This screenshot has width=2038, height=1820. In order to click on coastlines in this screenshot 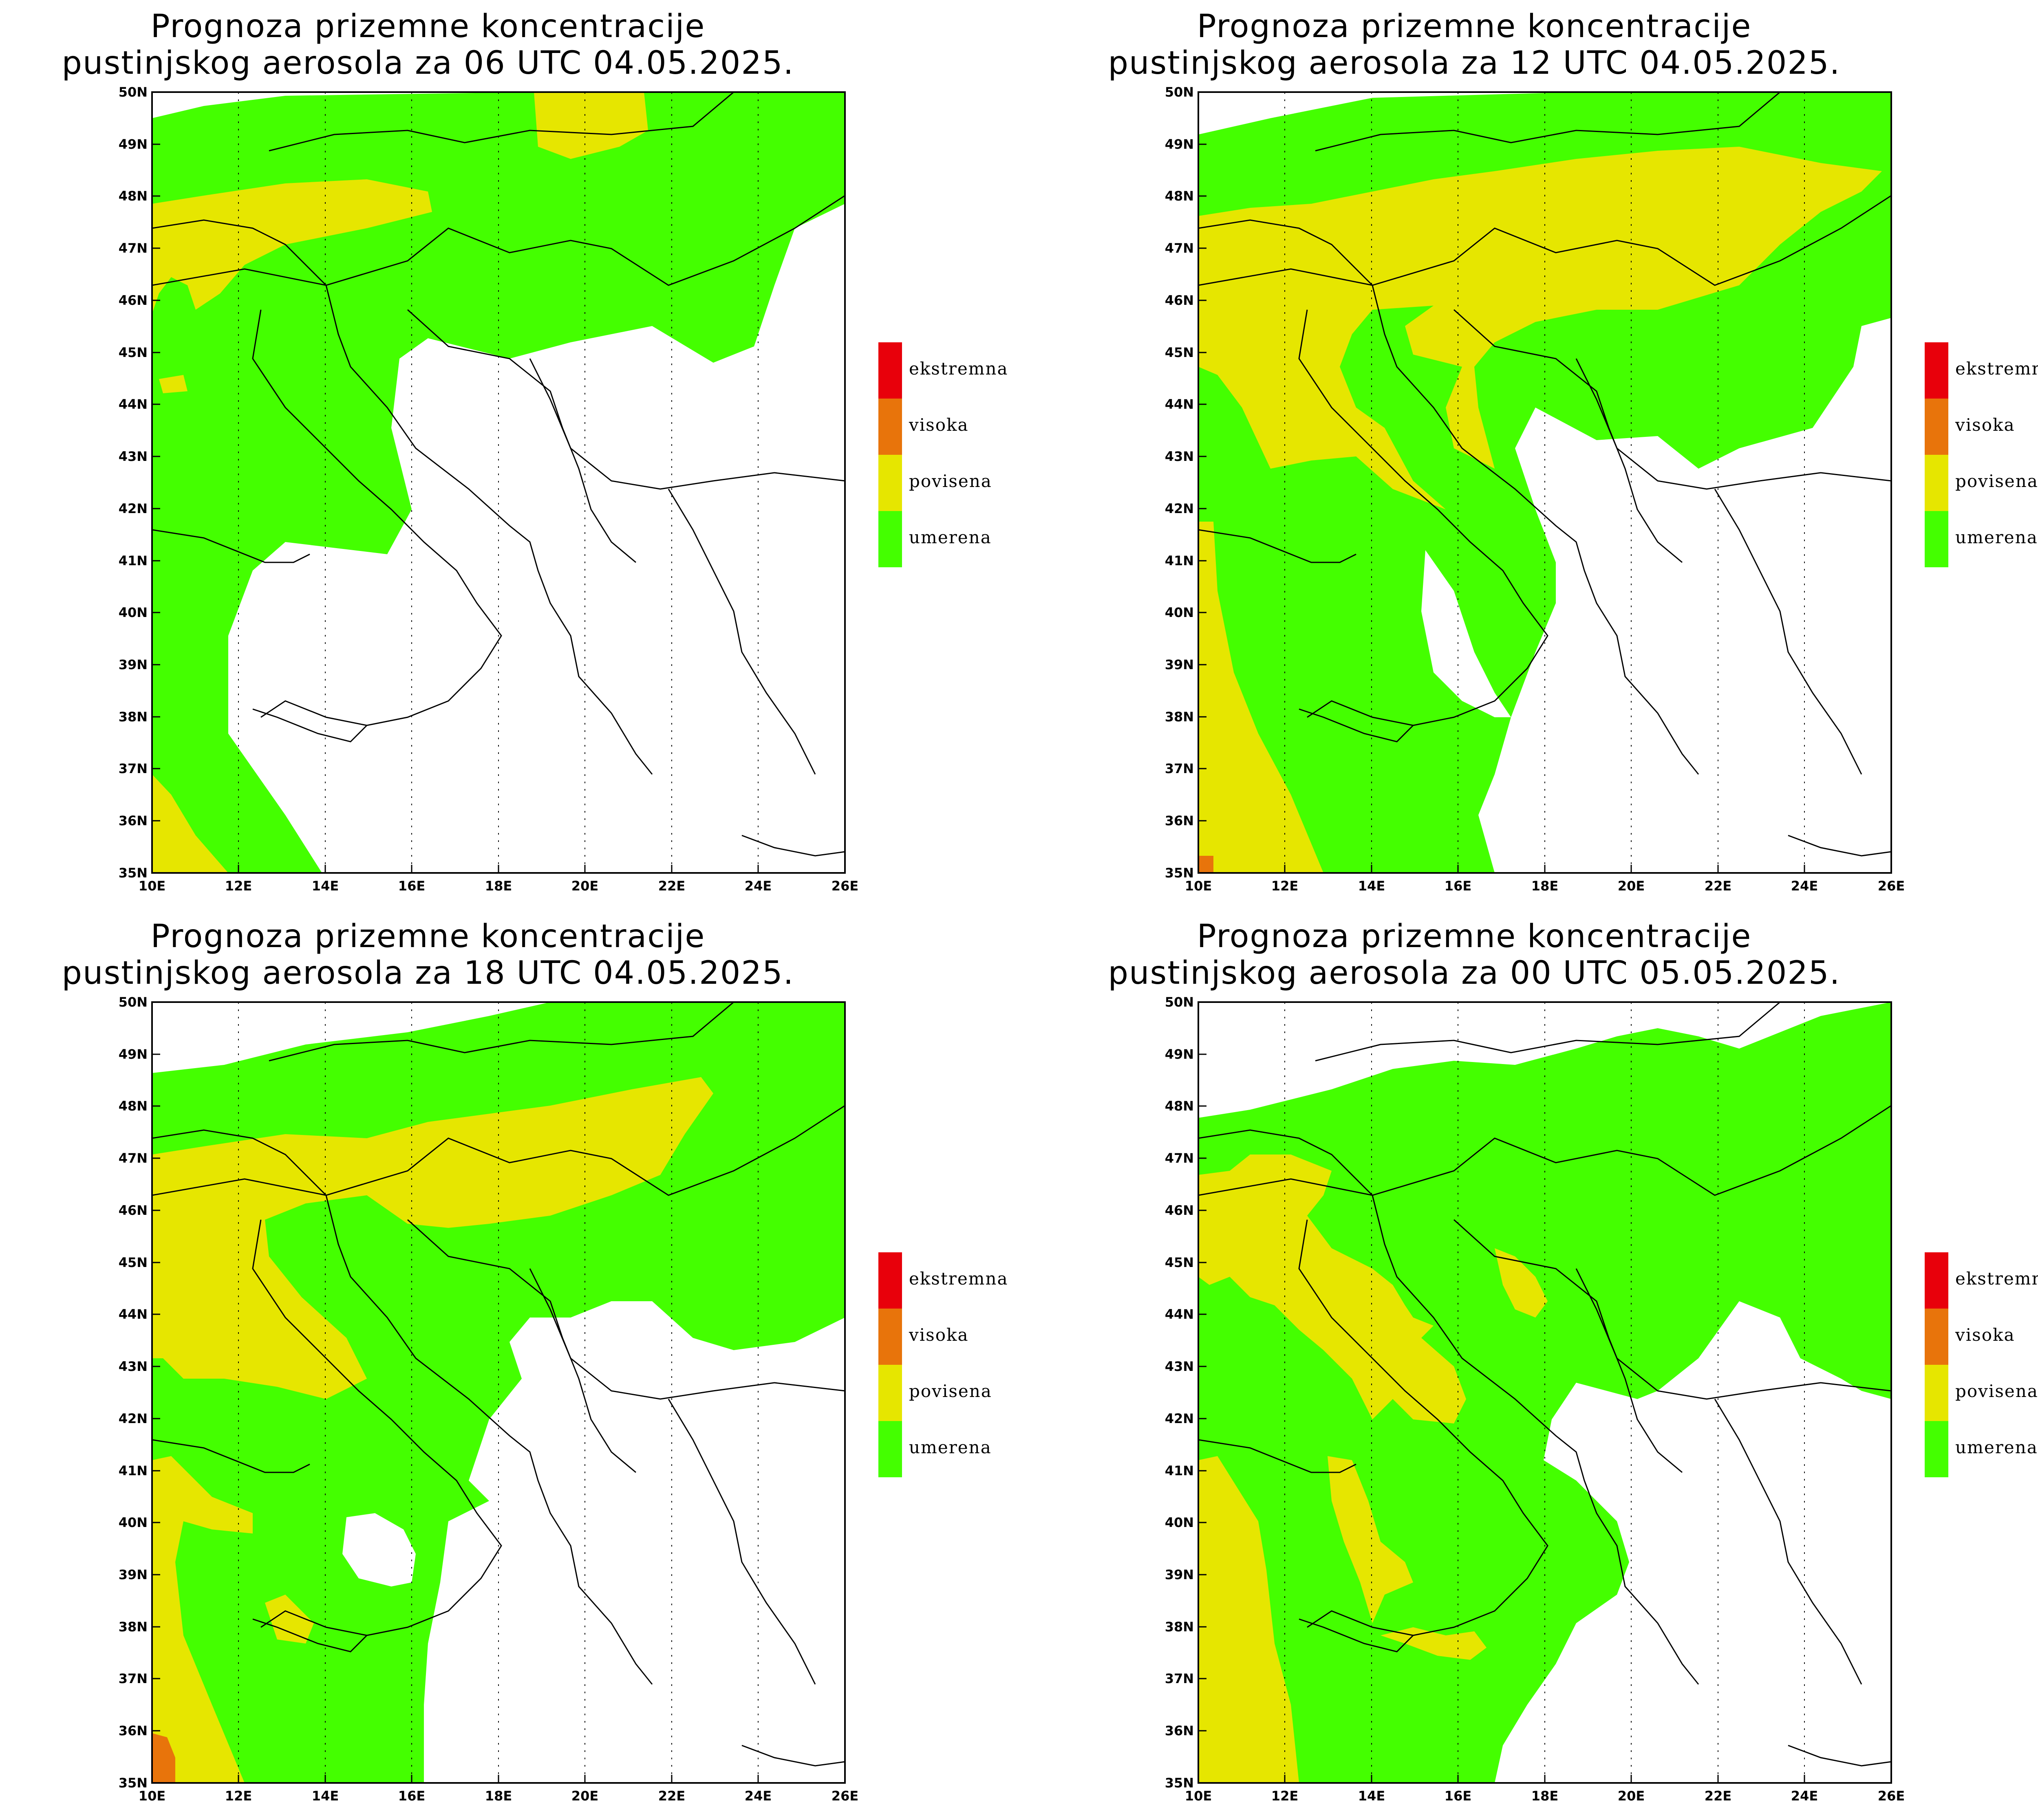, I will do `click(1545, 474)`.